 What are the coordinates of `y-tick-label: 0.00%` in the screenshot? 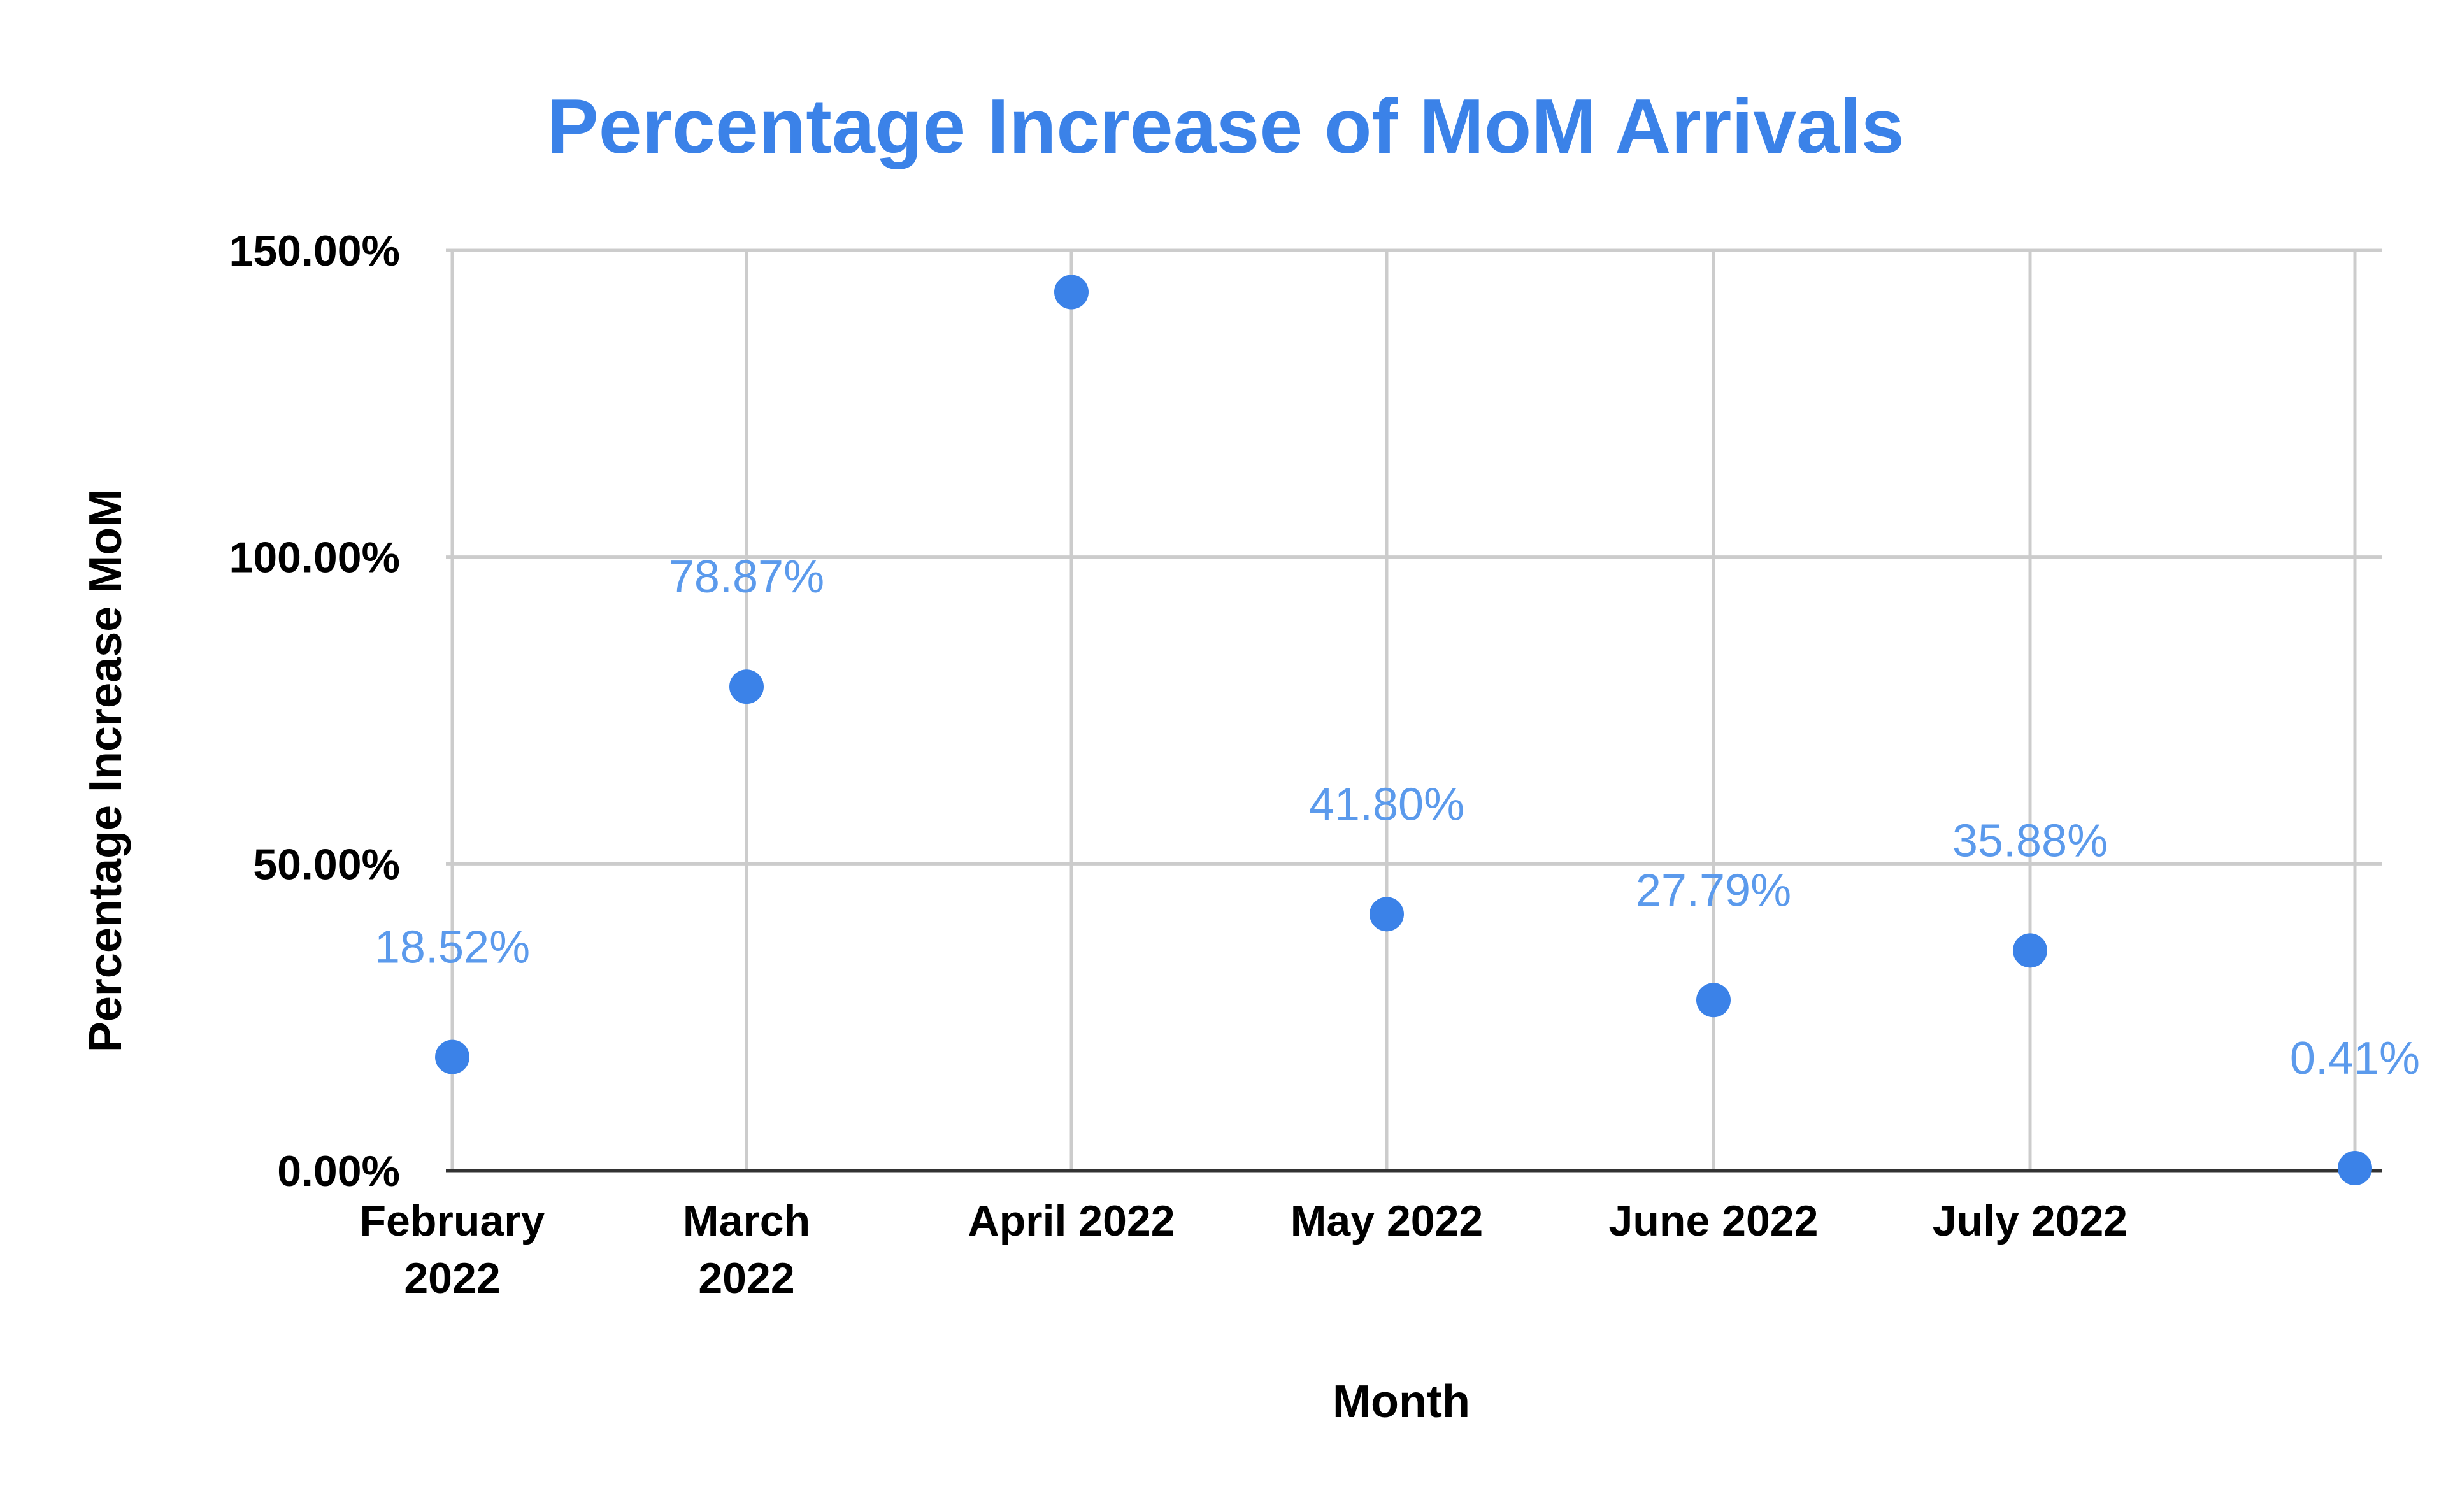 It's located at (338, 1171).